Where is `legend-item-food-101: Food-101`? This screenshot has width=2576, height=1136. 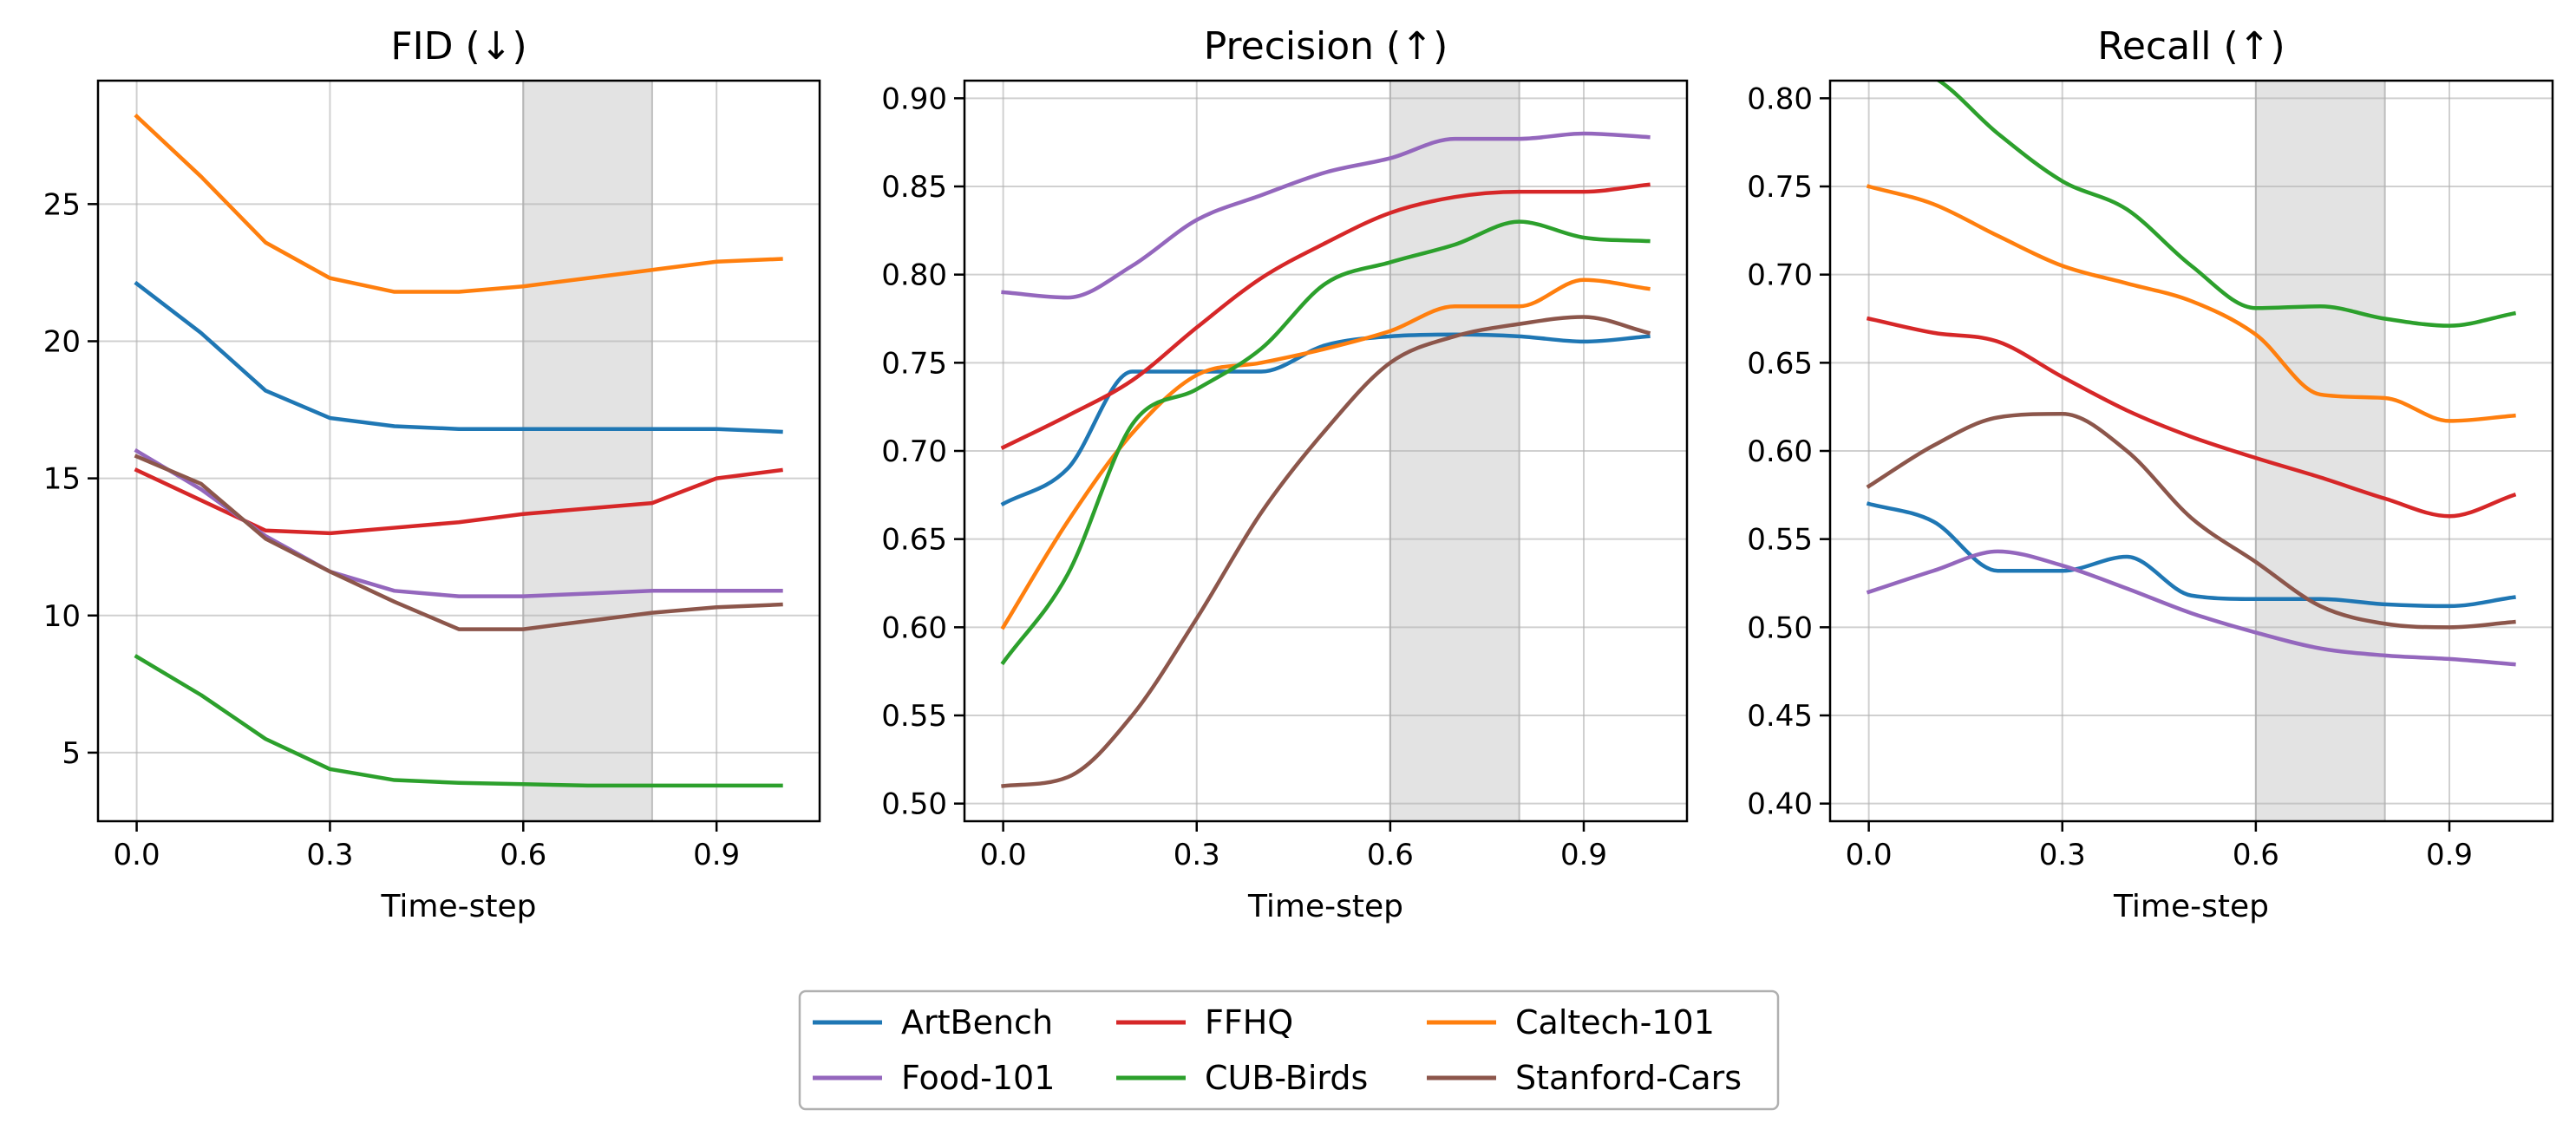
legend-item-food-101: Food-101 is located at coordinates (934, 1078).